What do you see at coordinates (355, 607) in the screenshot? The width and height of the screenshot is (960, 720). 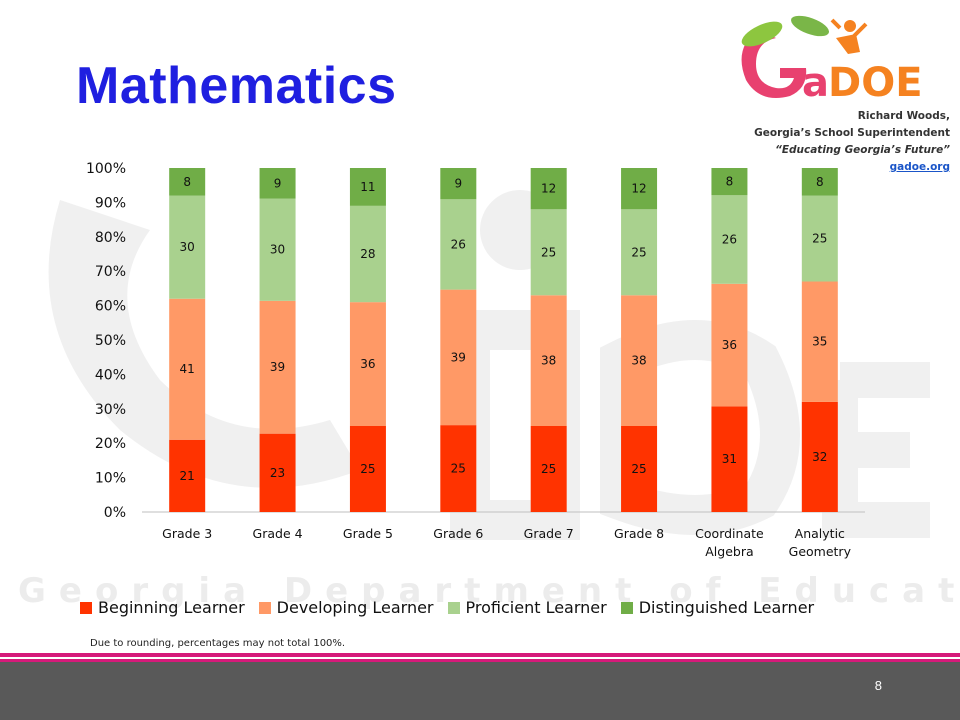 I see `legend-label-developing: Developing Learner` at bounding box center [355, 607].